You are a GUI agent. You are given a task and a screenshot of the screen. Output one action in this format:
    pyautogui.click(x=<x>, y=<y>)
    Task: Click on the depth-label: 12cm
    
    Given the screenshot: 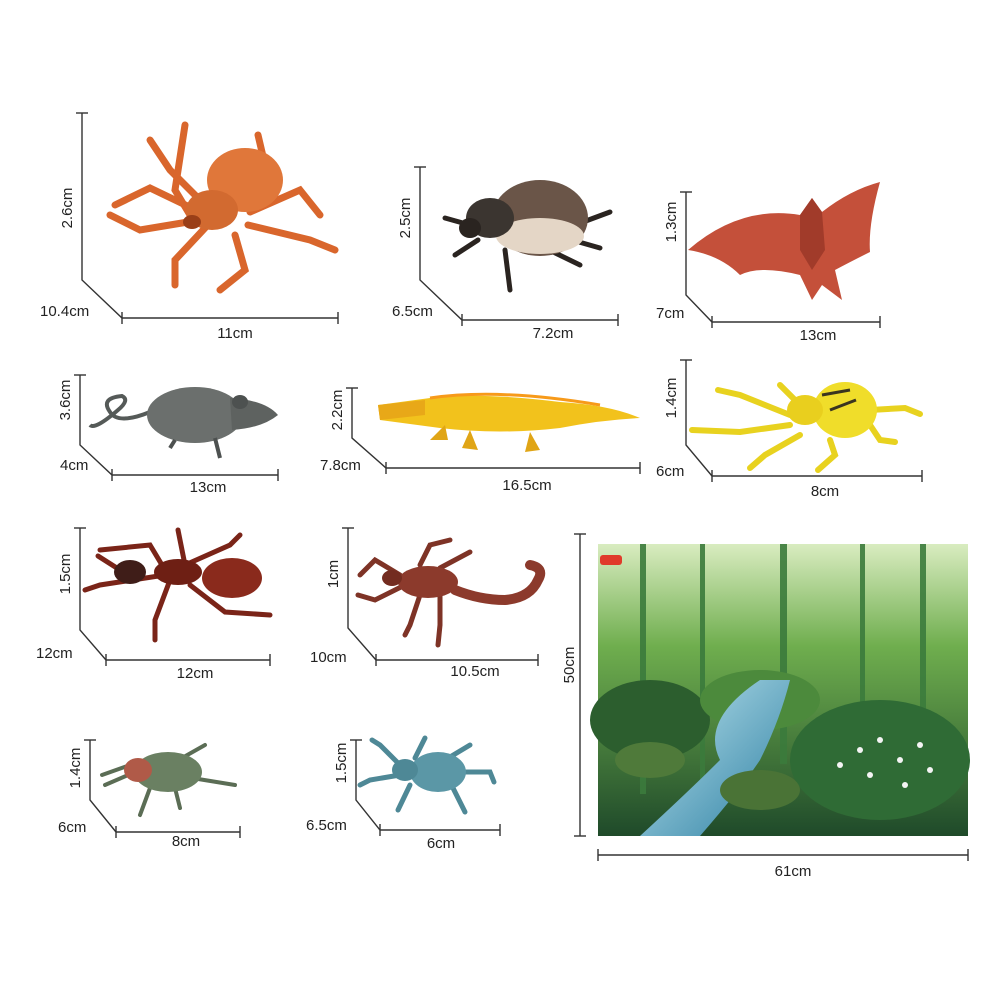 What is the action you would take?
    pyautogui.click(x=54, y=653)
    